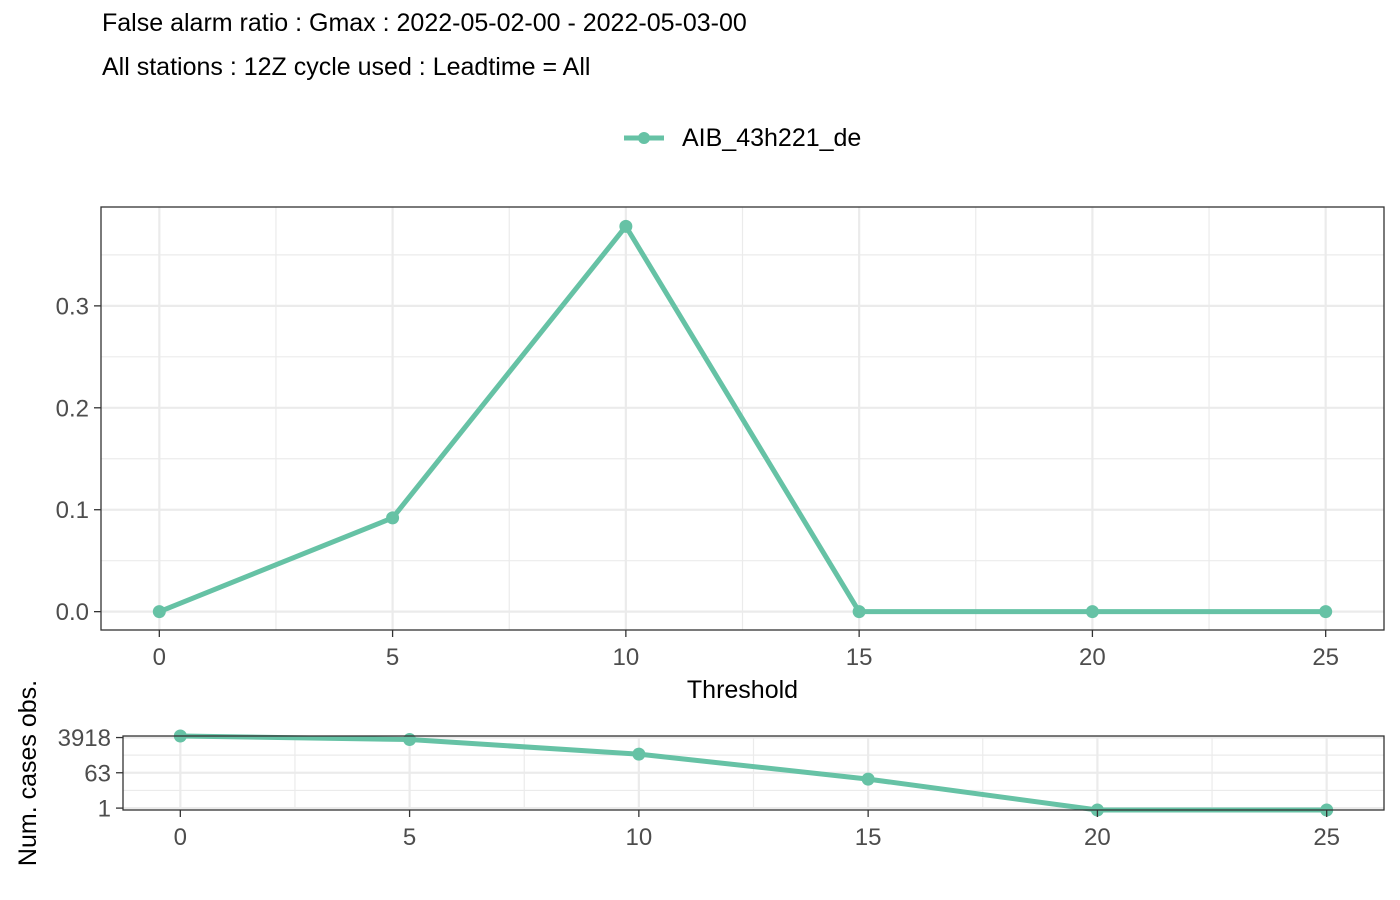  Describe the element at coordinates (626, 657) in the screenshot. I see `main-x-tick-label: 10` at that location.